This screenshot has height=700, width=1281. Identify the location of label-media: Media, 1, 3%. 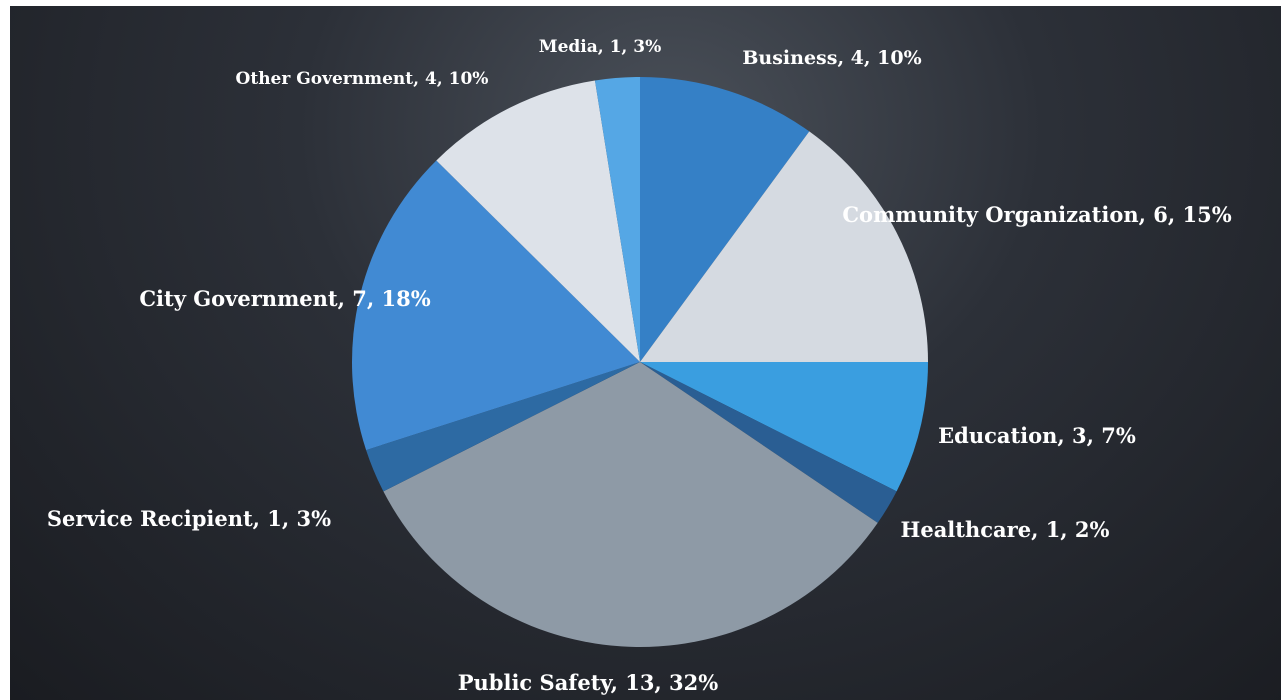
(600, 47).